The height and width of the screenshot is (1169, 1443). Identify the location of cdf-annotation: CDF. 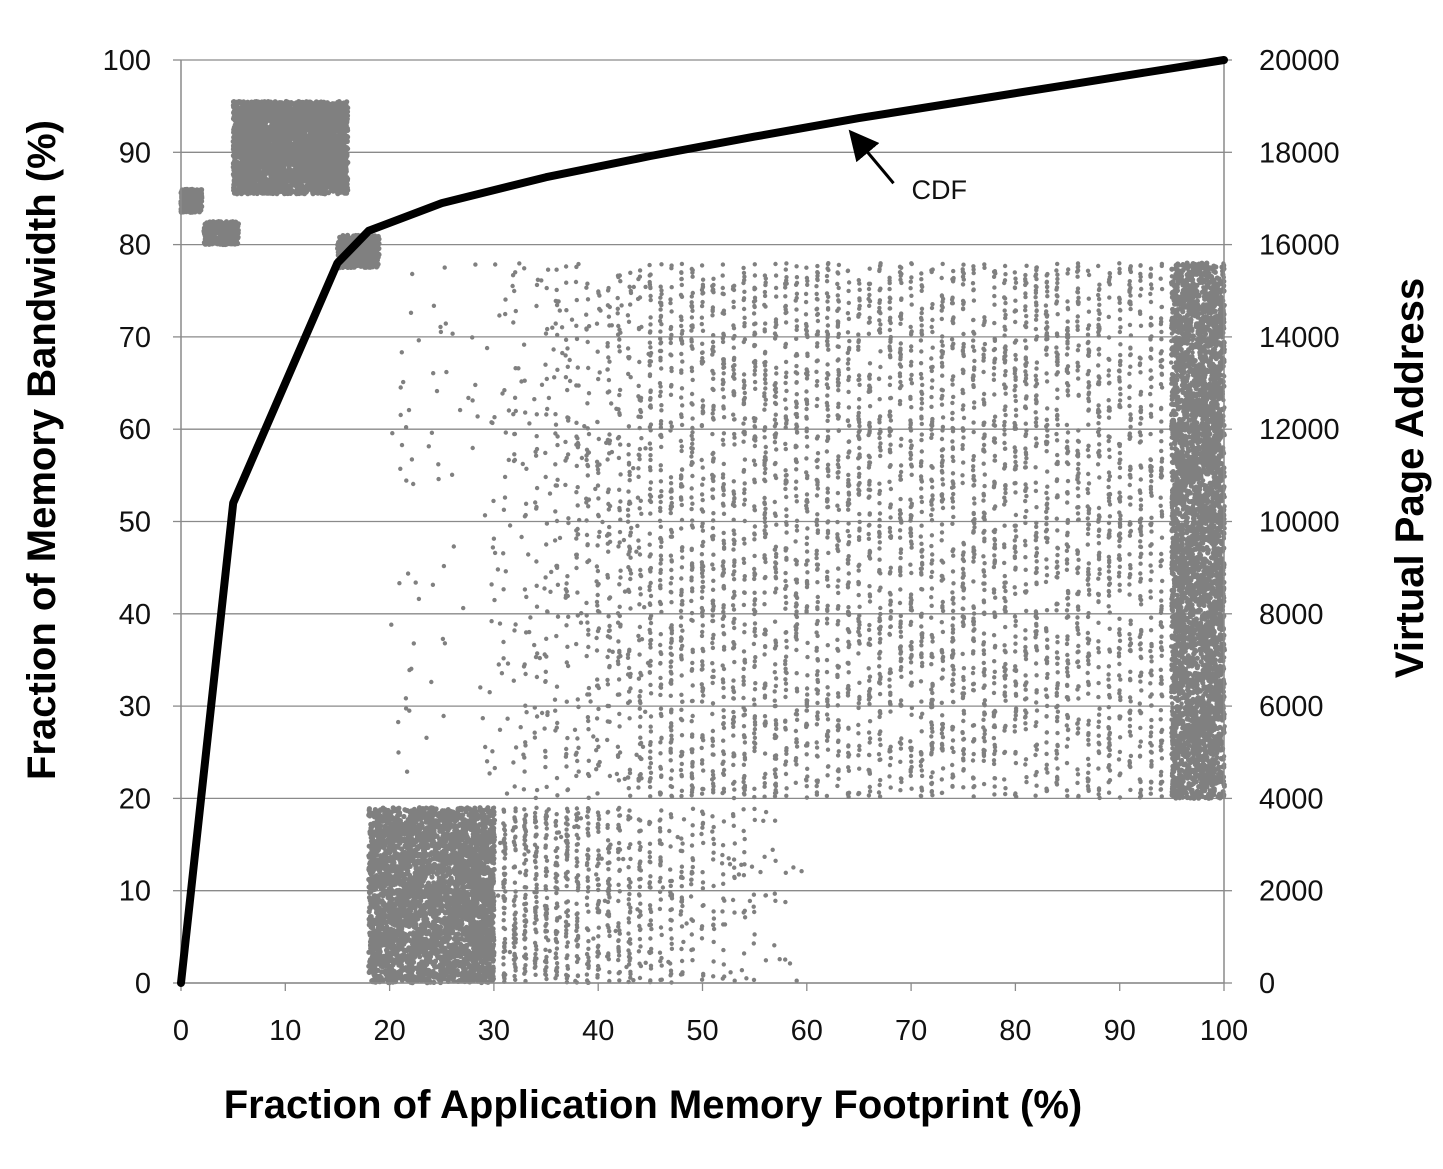
(940, 190).